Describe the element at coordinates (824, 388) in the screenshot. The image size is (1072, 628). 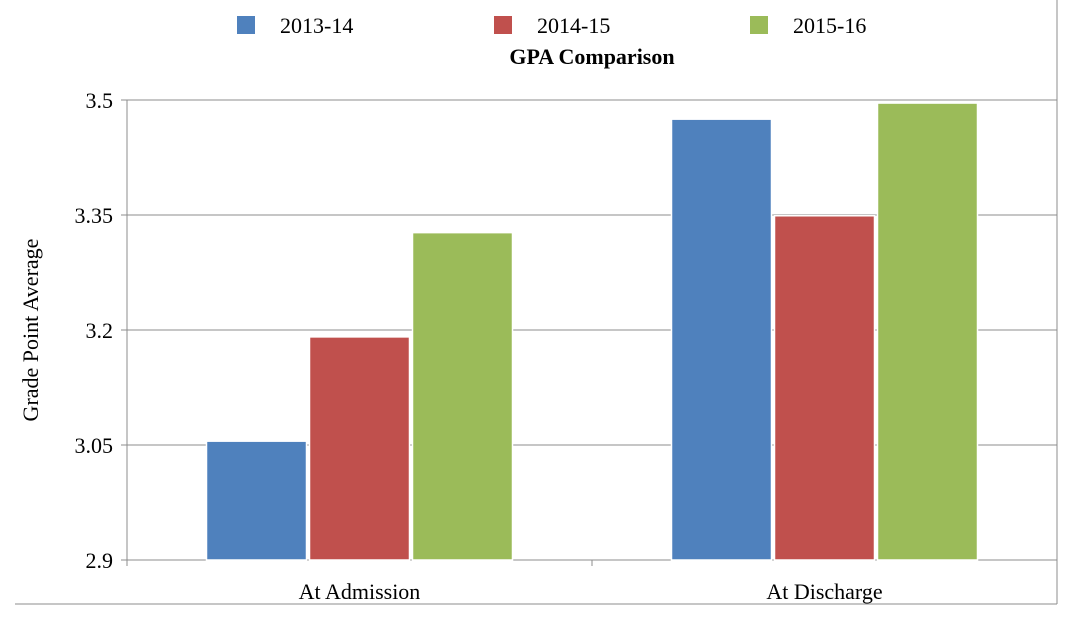
I see `bar-2014-15-at-discharge` at that location.